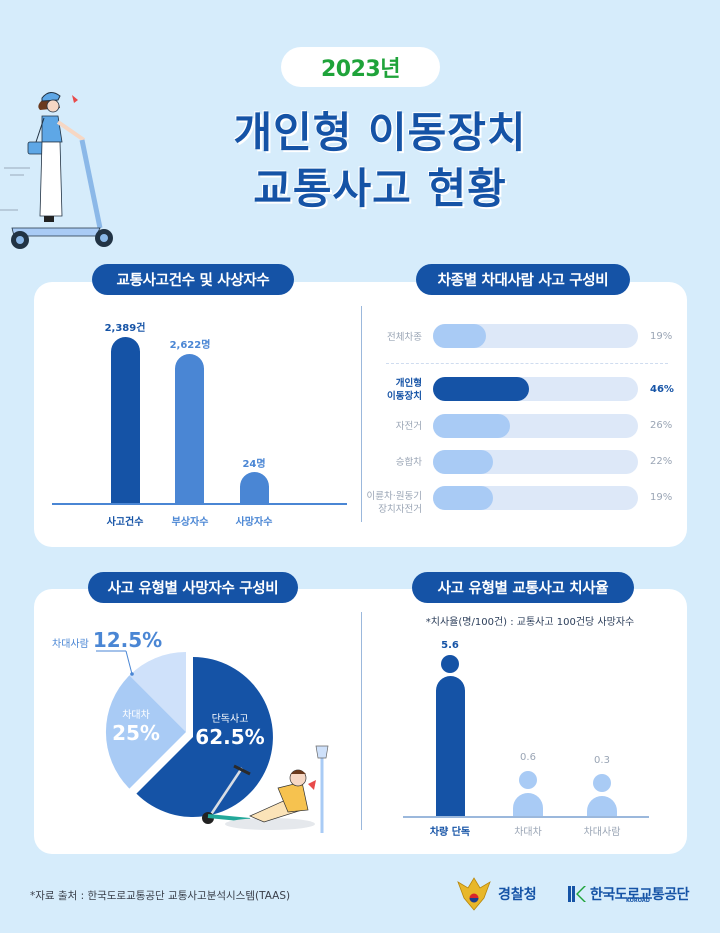  I want to click on dashed-divider, so click(527, 363).